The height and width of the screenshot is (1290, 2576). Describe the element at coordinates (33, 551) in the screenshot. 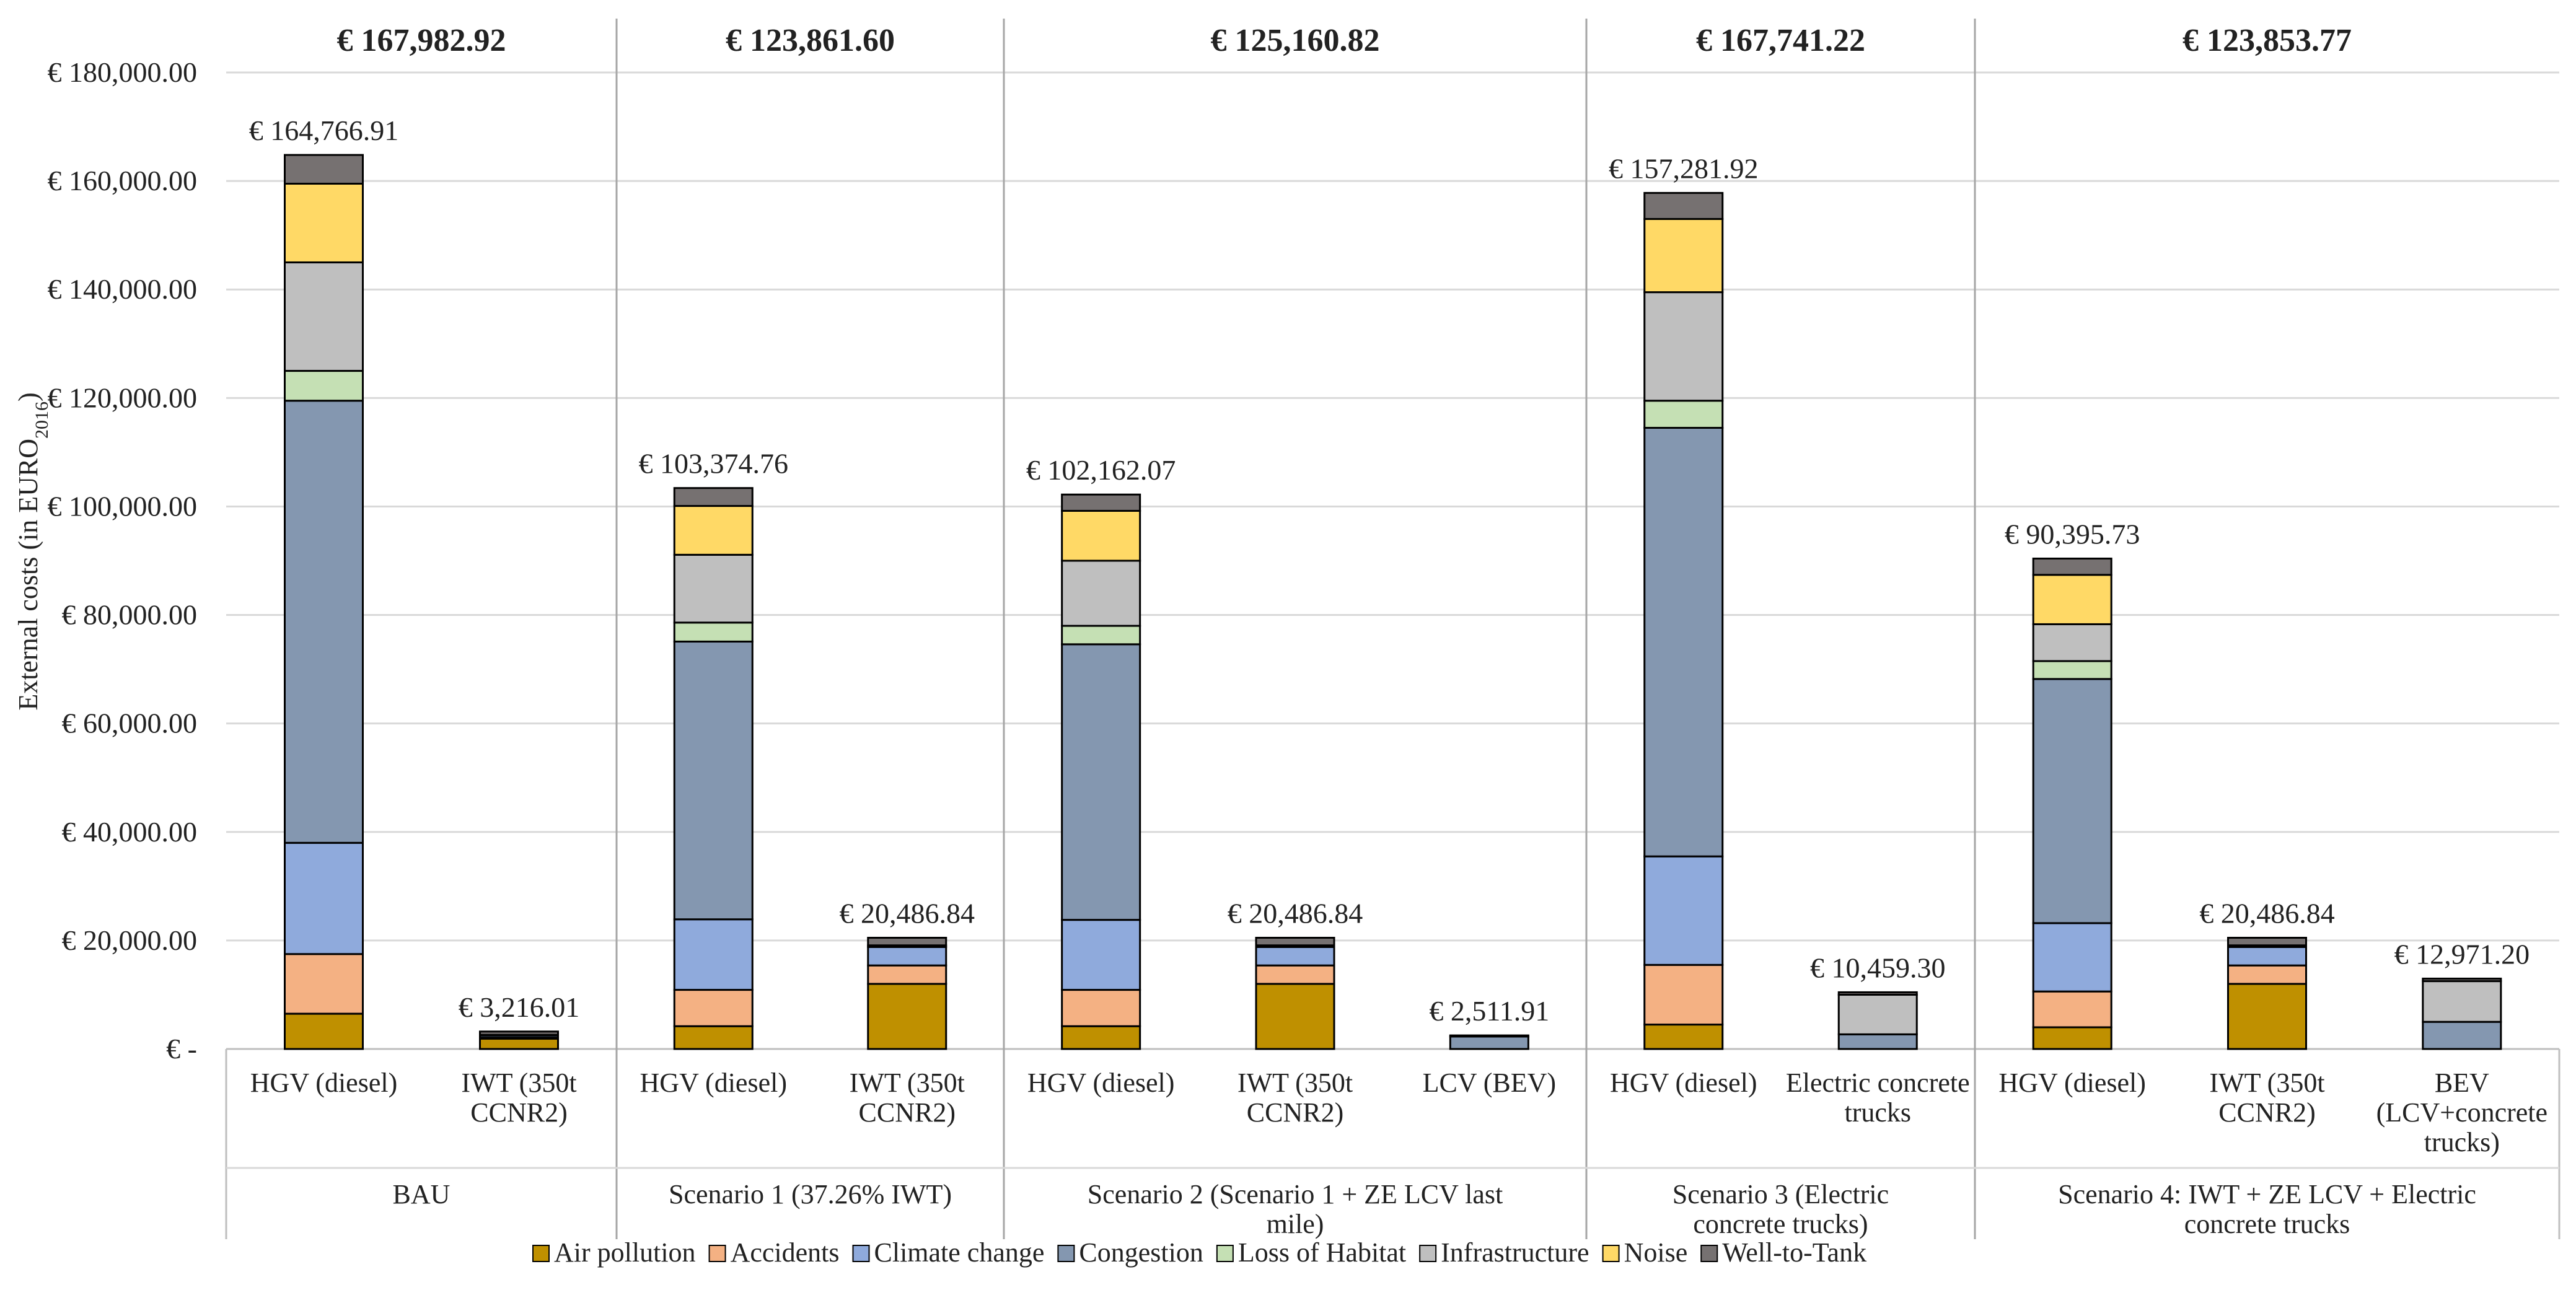

I see `y-axis-title: External costs (in EURO2016)` at that location.